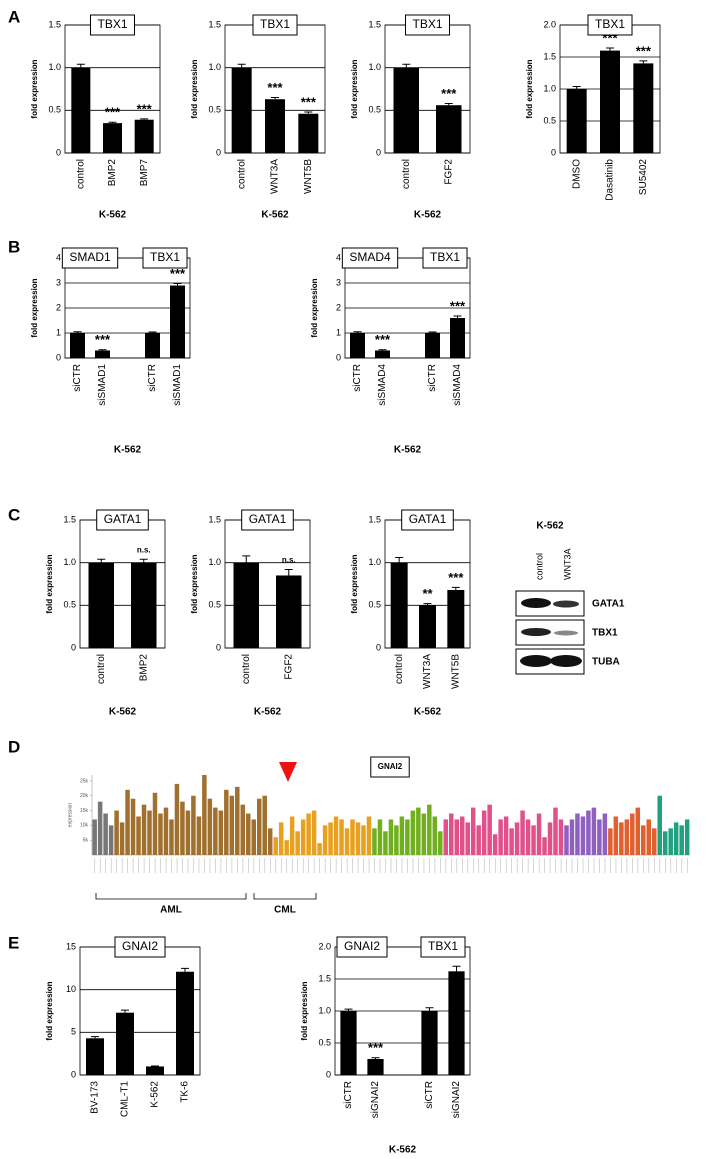 The image size is (707, 1159). I want to click on y-tick-label: 15, so click(71, 946).